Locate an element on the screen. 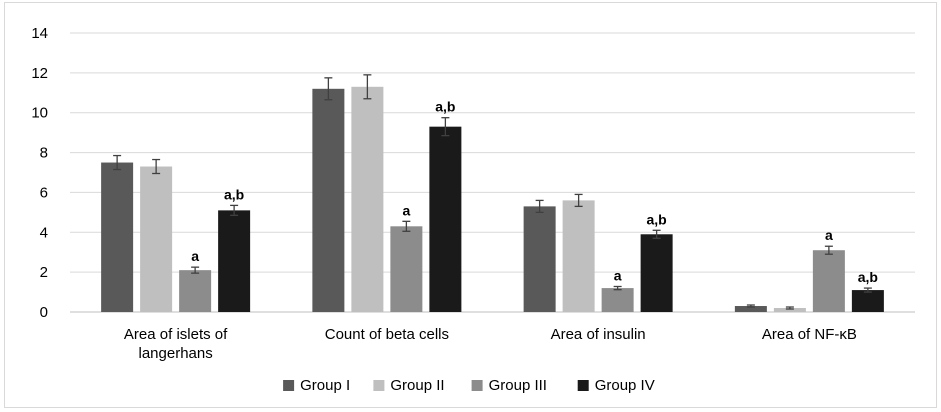 This screenshot has width=941, height=412. y-tick-label: 8 is located at coordinates (44, 153).